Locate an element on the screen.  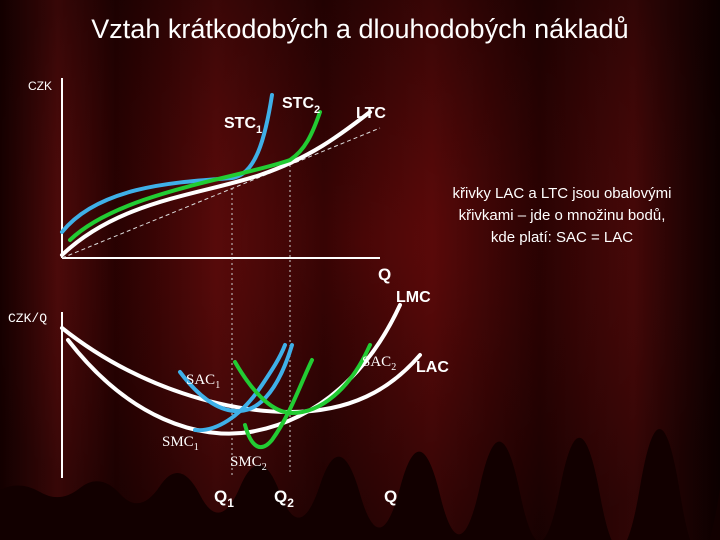
tangent-line is located at coordinates (221, 193).